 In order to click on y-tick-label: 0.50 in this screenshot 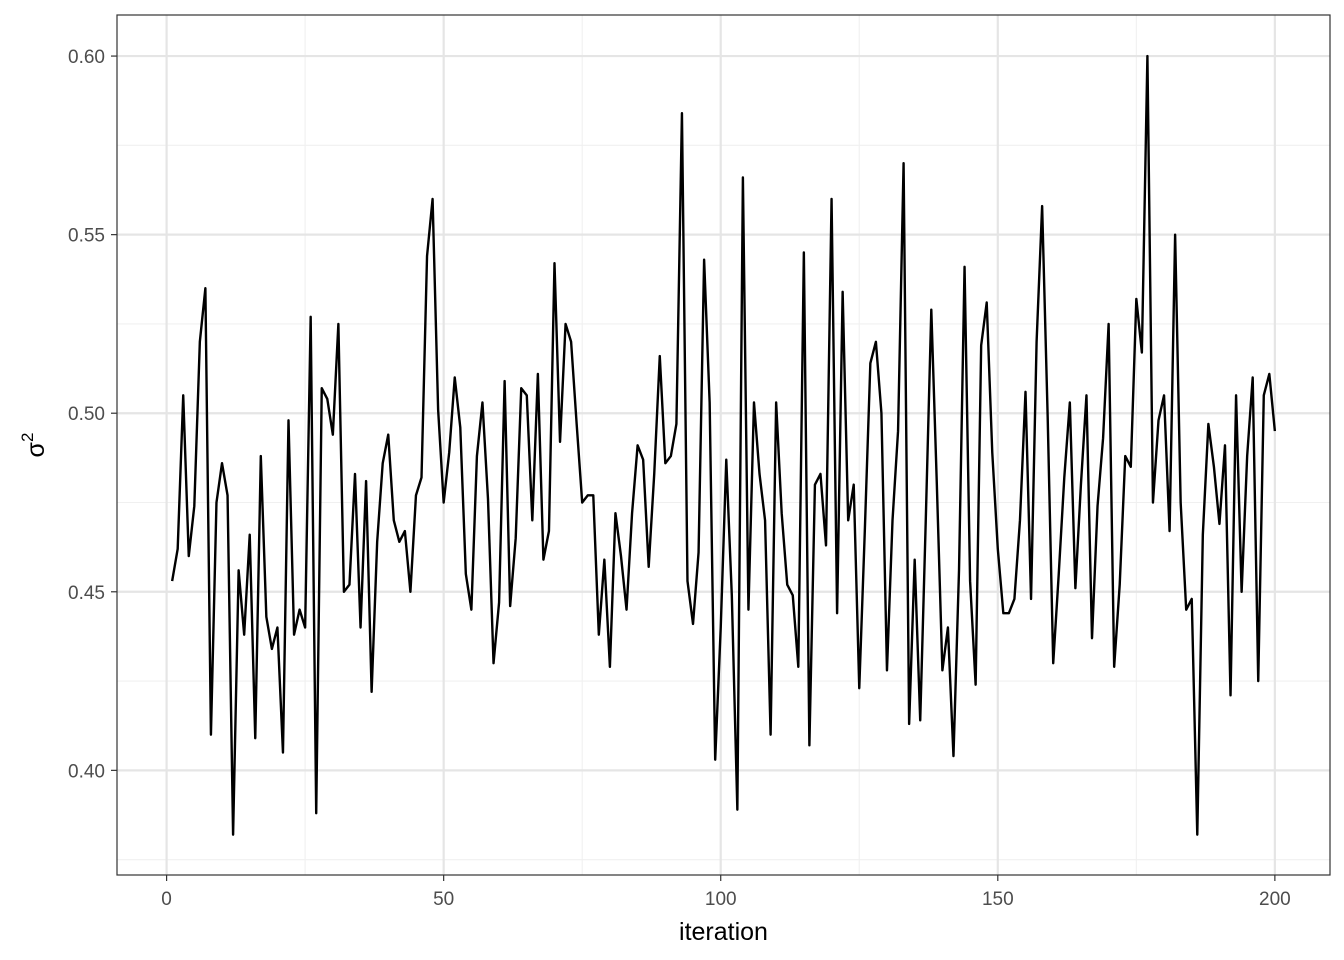, I will do `click(86, 414)`.